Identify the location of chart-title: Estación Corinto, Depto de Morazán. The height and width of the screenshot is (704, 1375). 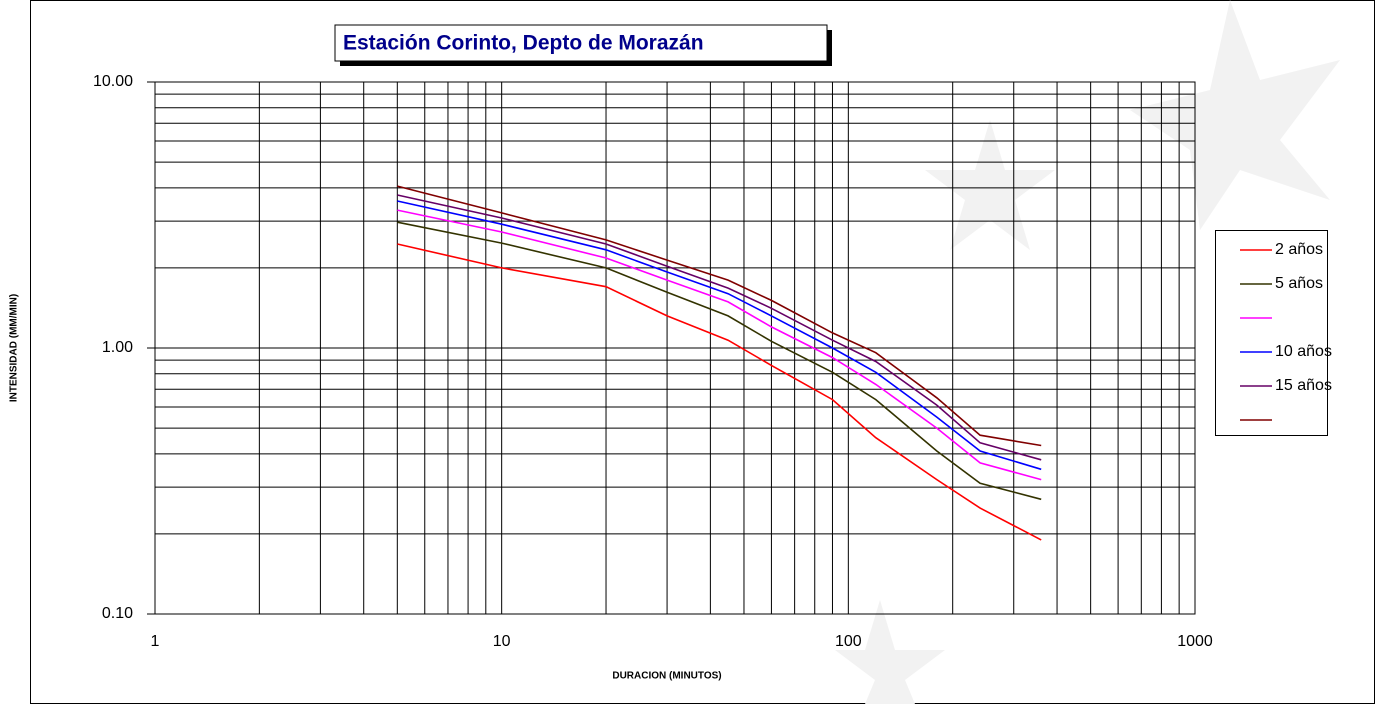
(523, 43).